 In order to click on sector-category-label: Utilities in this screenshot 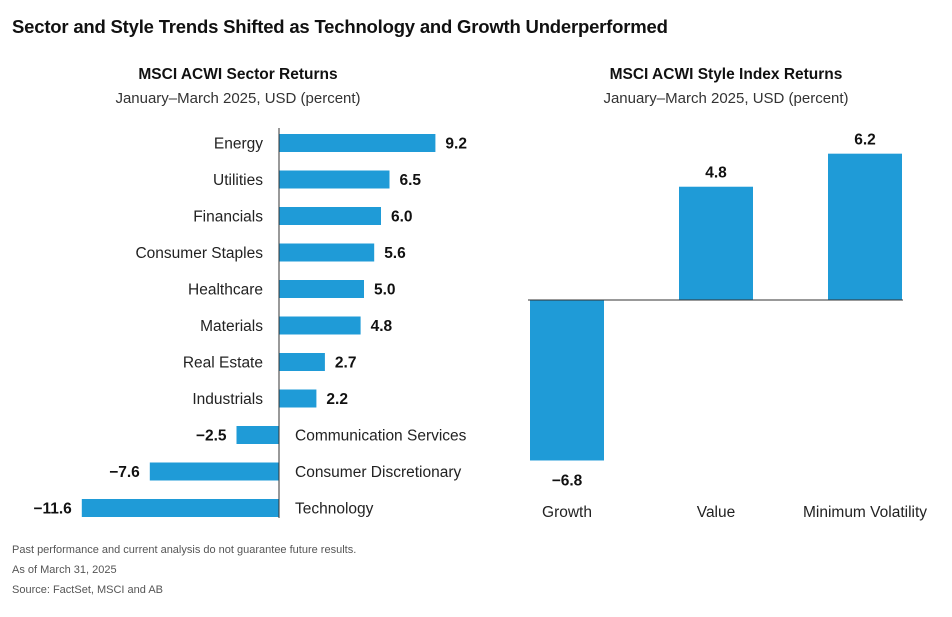, I will do `click(238, 180)`.